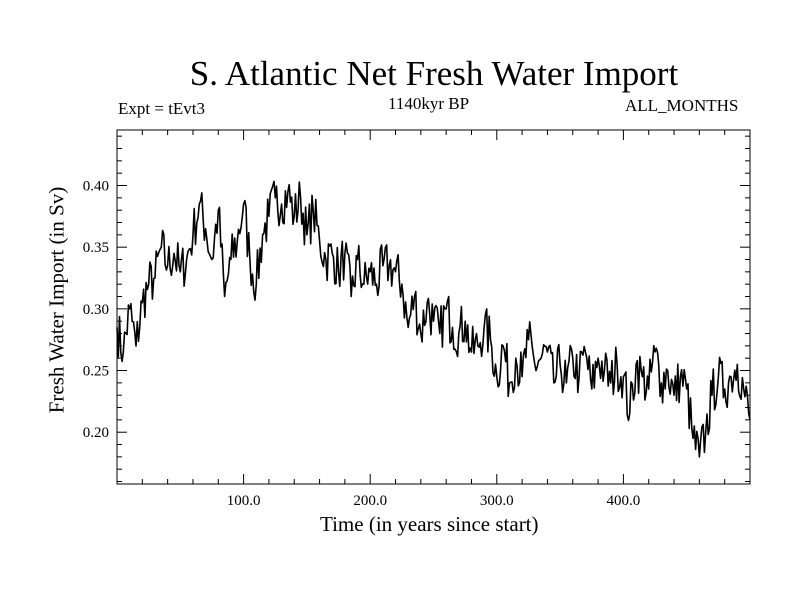 The height and width of the screenshot is (600, 800). Describe the element at coordinates (96, 433) in the screenshot. I see `y-tick-label: 0.20` at that location.